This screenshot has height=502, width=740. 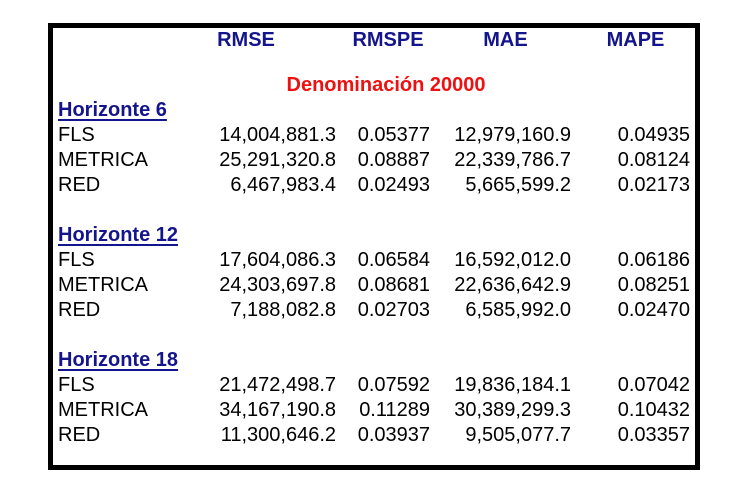 I want to click on section-heading: Horizonte 18, so click(x=118, y=360).